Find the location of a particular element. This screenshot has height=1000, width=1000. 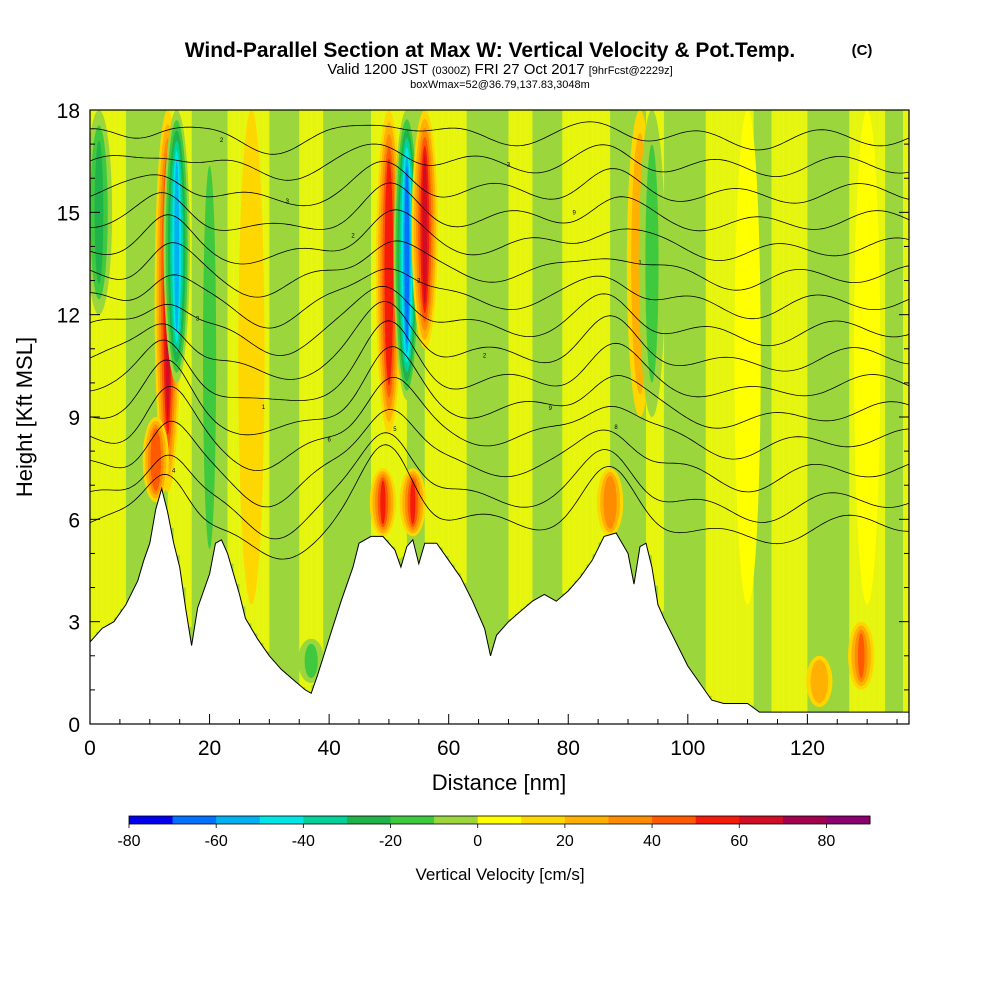

y-tick-label: 9 is located at coordinates (74, 418).